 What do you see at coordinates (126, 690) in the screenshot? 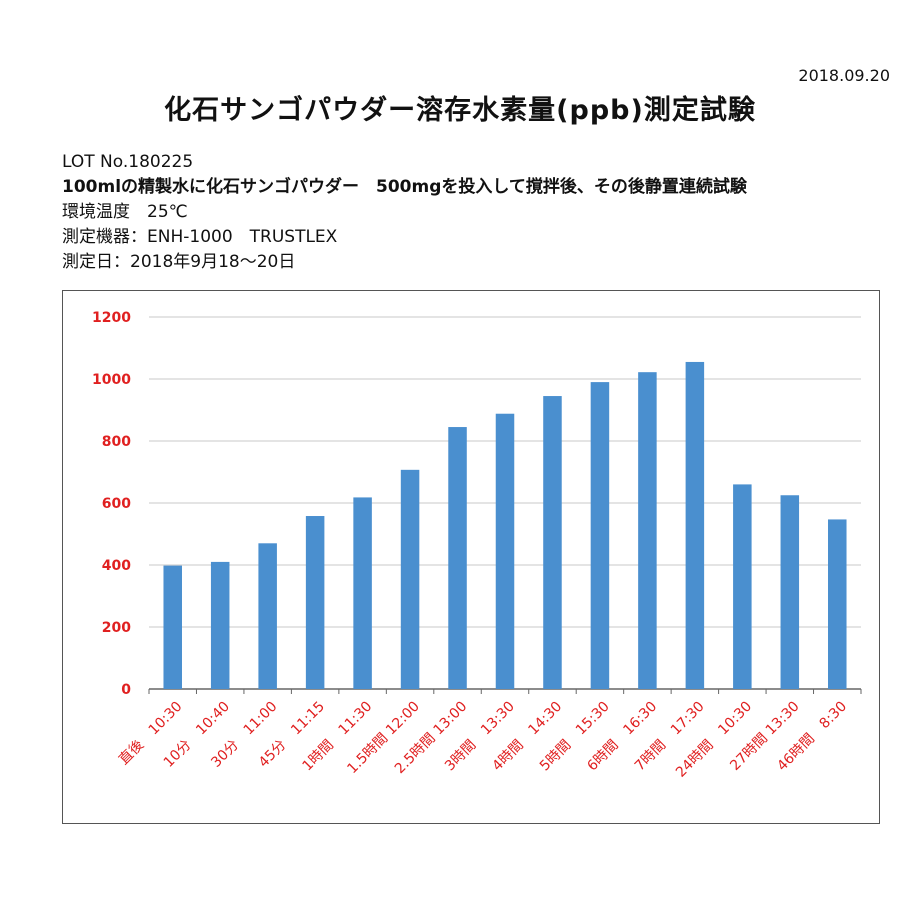
I see `y-tick-label: 0` at bounding box center [126, 690].